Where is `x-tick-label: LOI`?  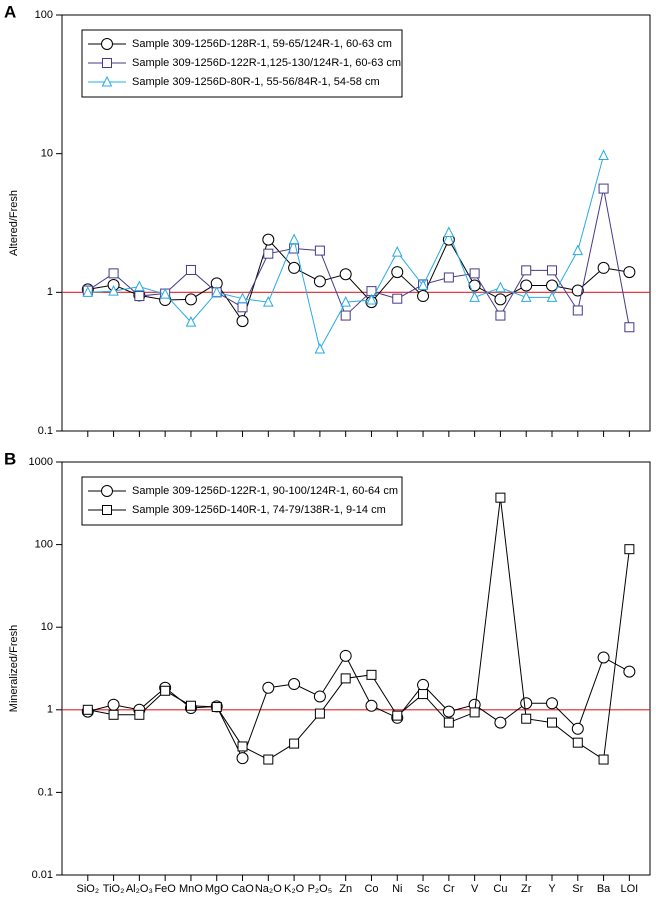
x-tick-label: LOI is located at coordinates (630, 889).